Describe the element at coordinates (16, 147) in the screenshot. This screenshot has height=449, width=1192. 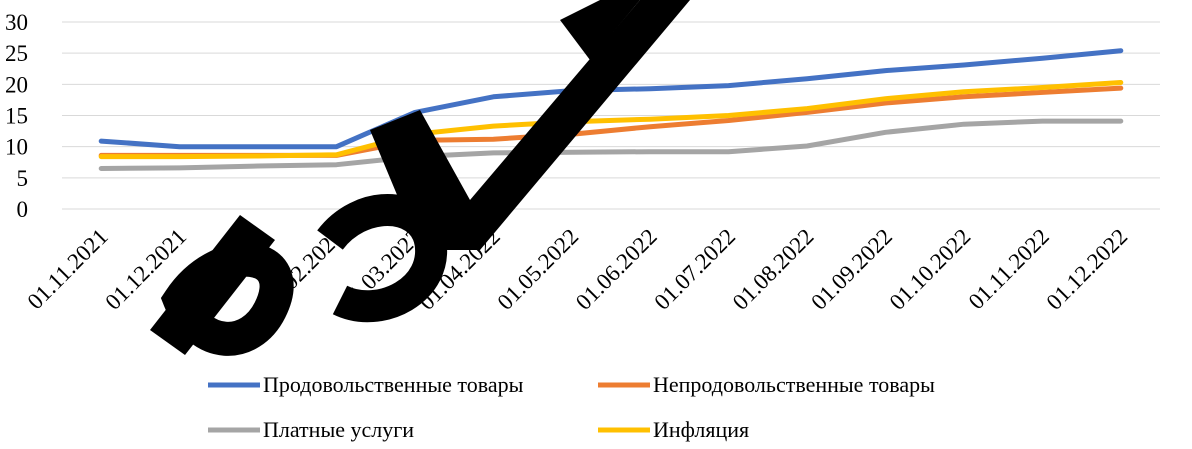
I see `y-tick-label: 10` at that location.